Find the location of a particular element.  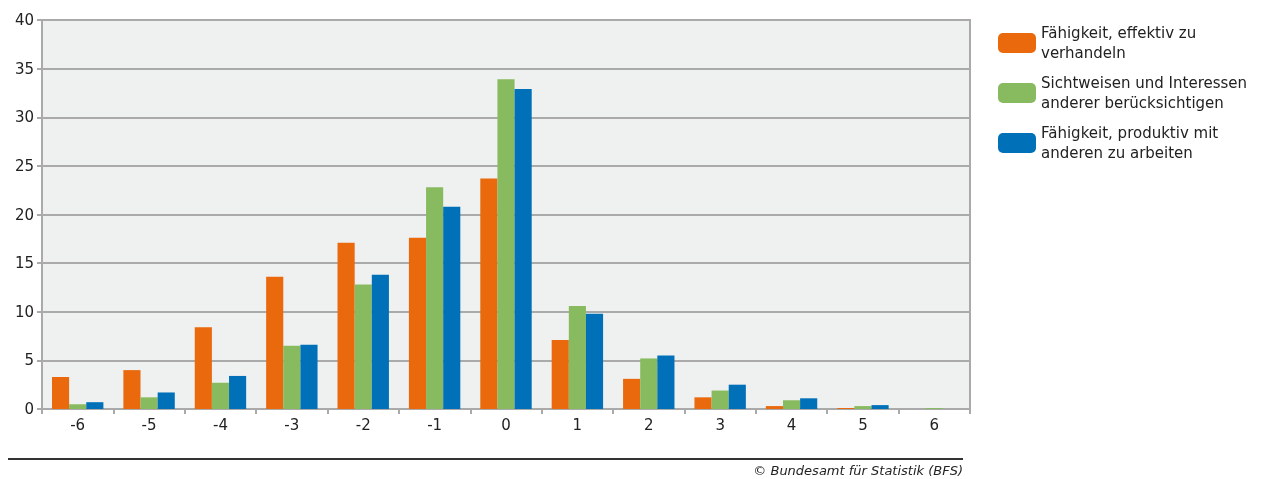

y-tick-label: 0 is located at coordinates (29, 409).